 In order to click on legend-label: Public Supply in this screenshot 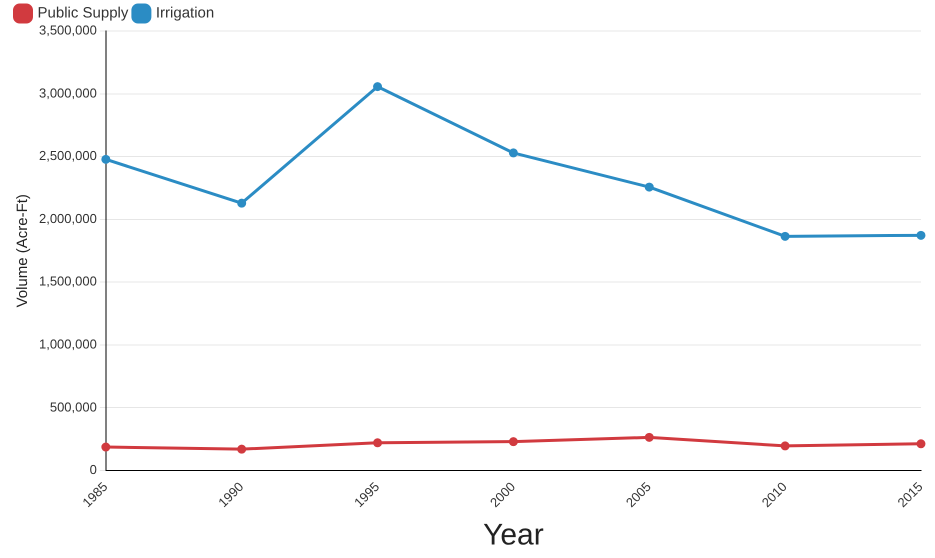, I will do `click(83, 13)`.